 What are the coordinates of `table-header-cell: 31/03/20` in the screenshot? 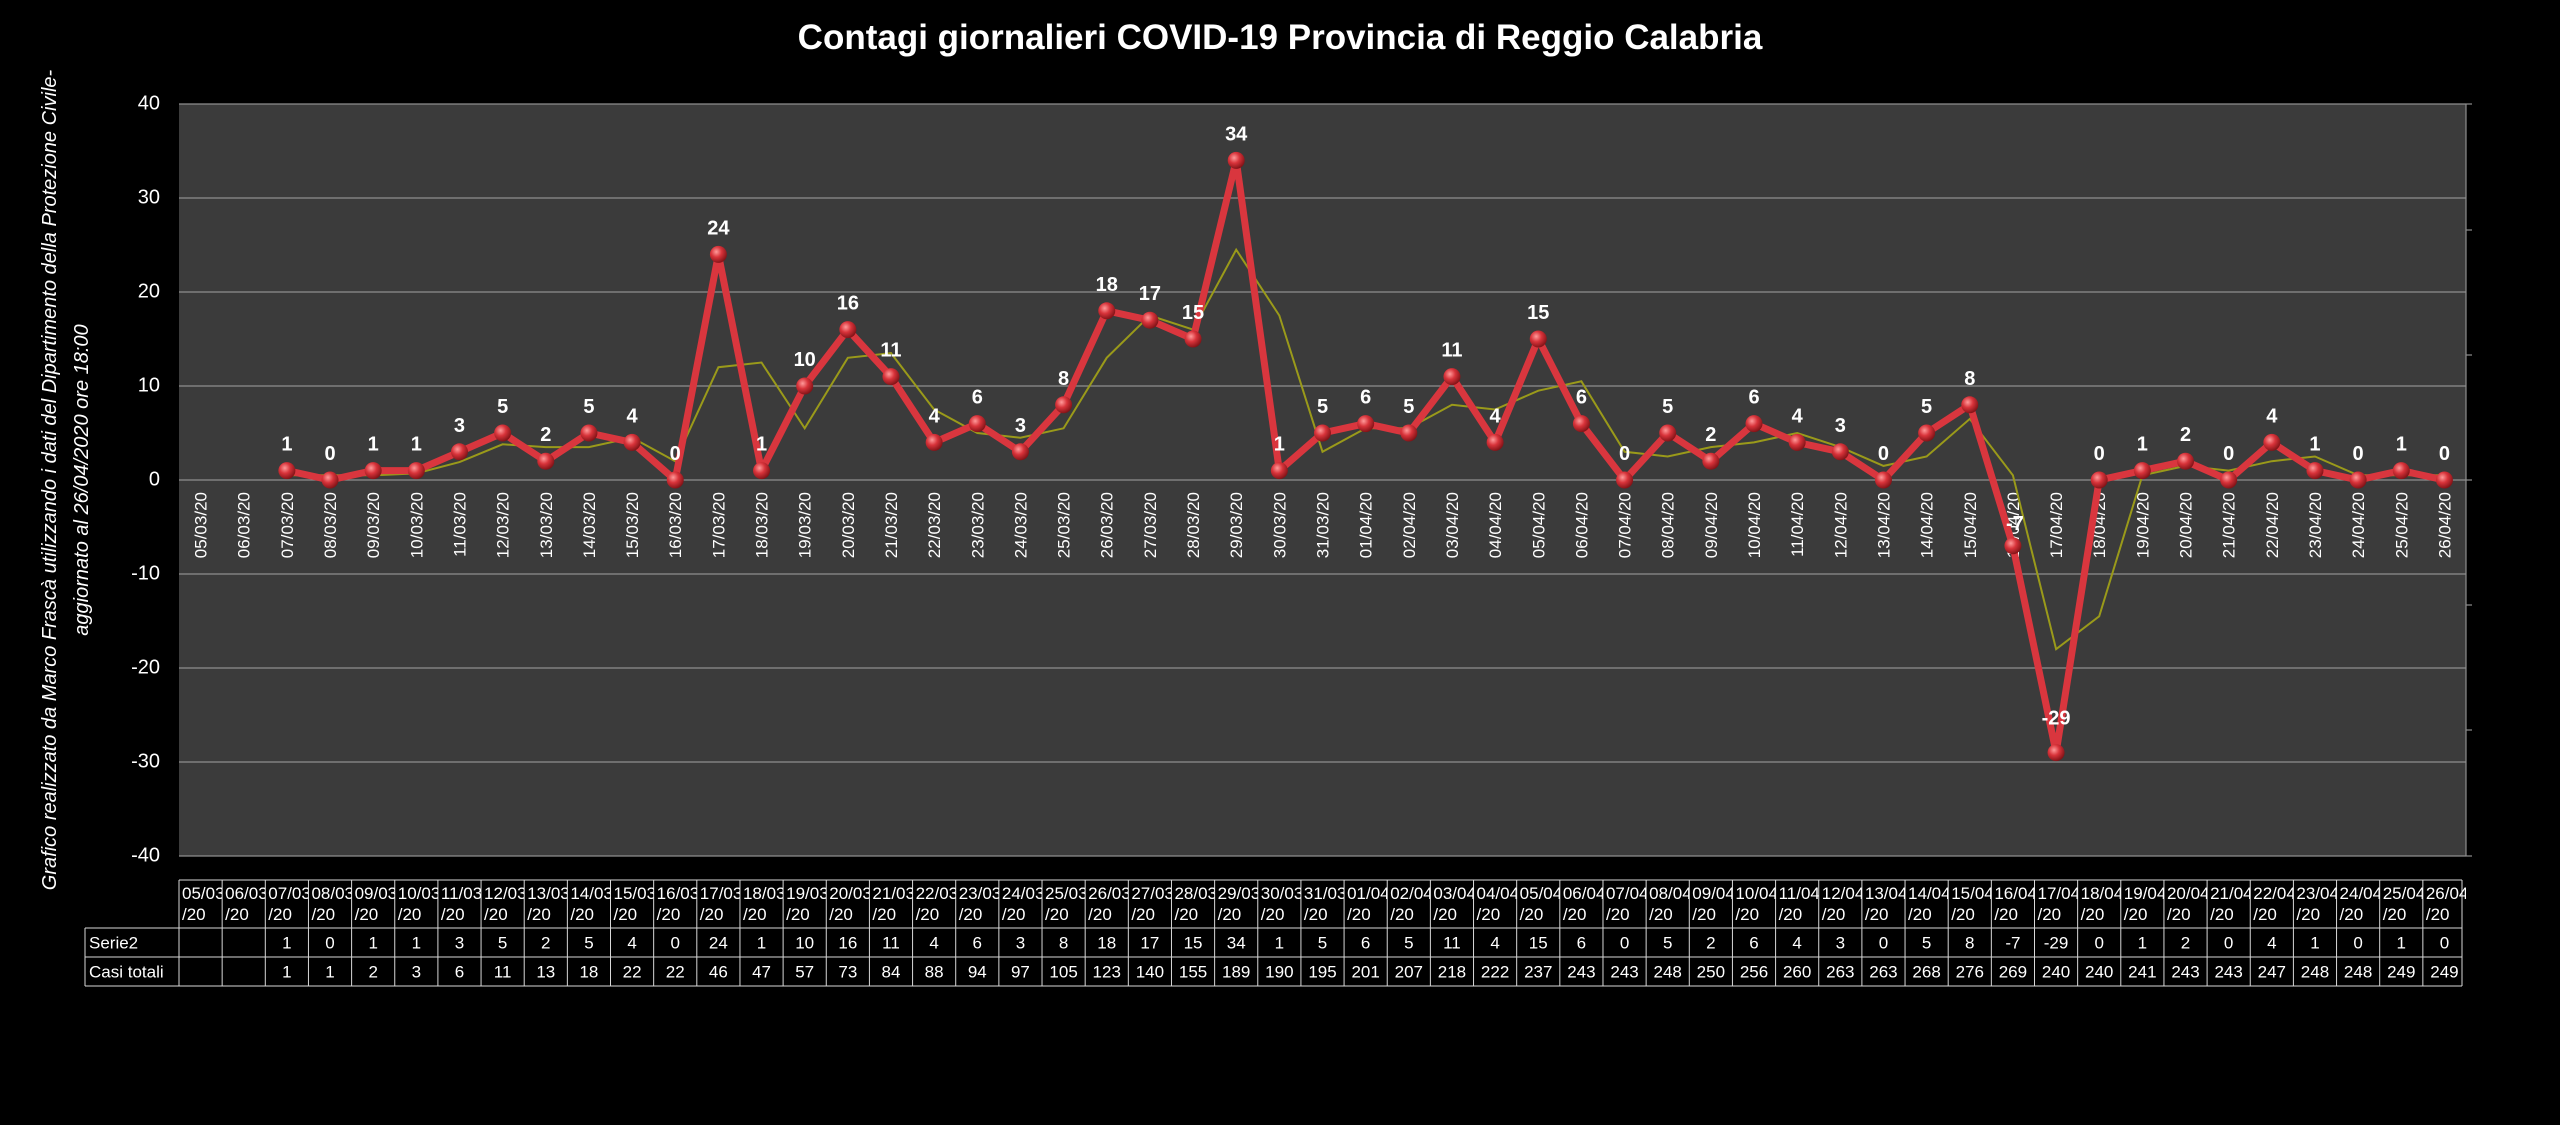 It's located at (1325, 904).